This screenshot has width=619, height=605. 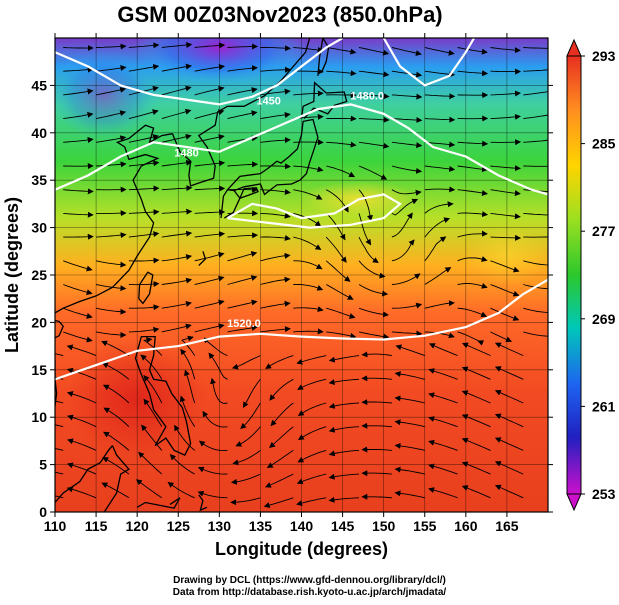 I want to click on contour-label: 1480, so click(x=186, y=154).